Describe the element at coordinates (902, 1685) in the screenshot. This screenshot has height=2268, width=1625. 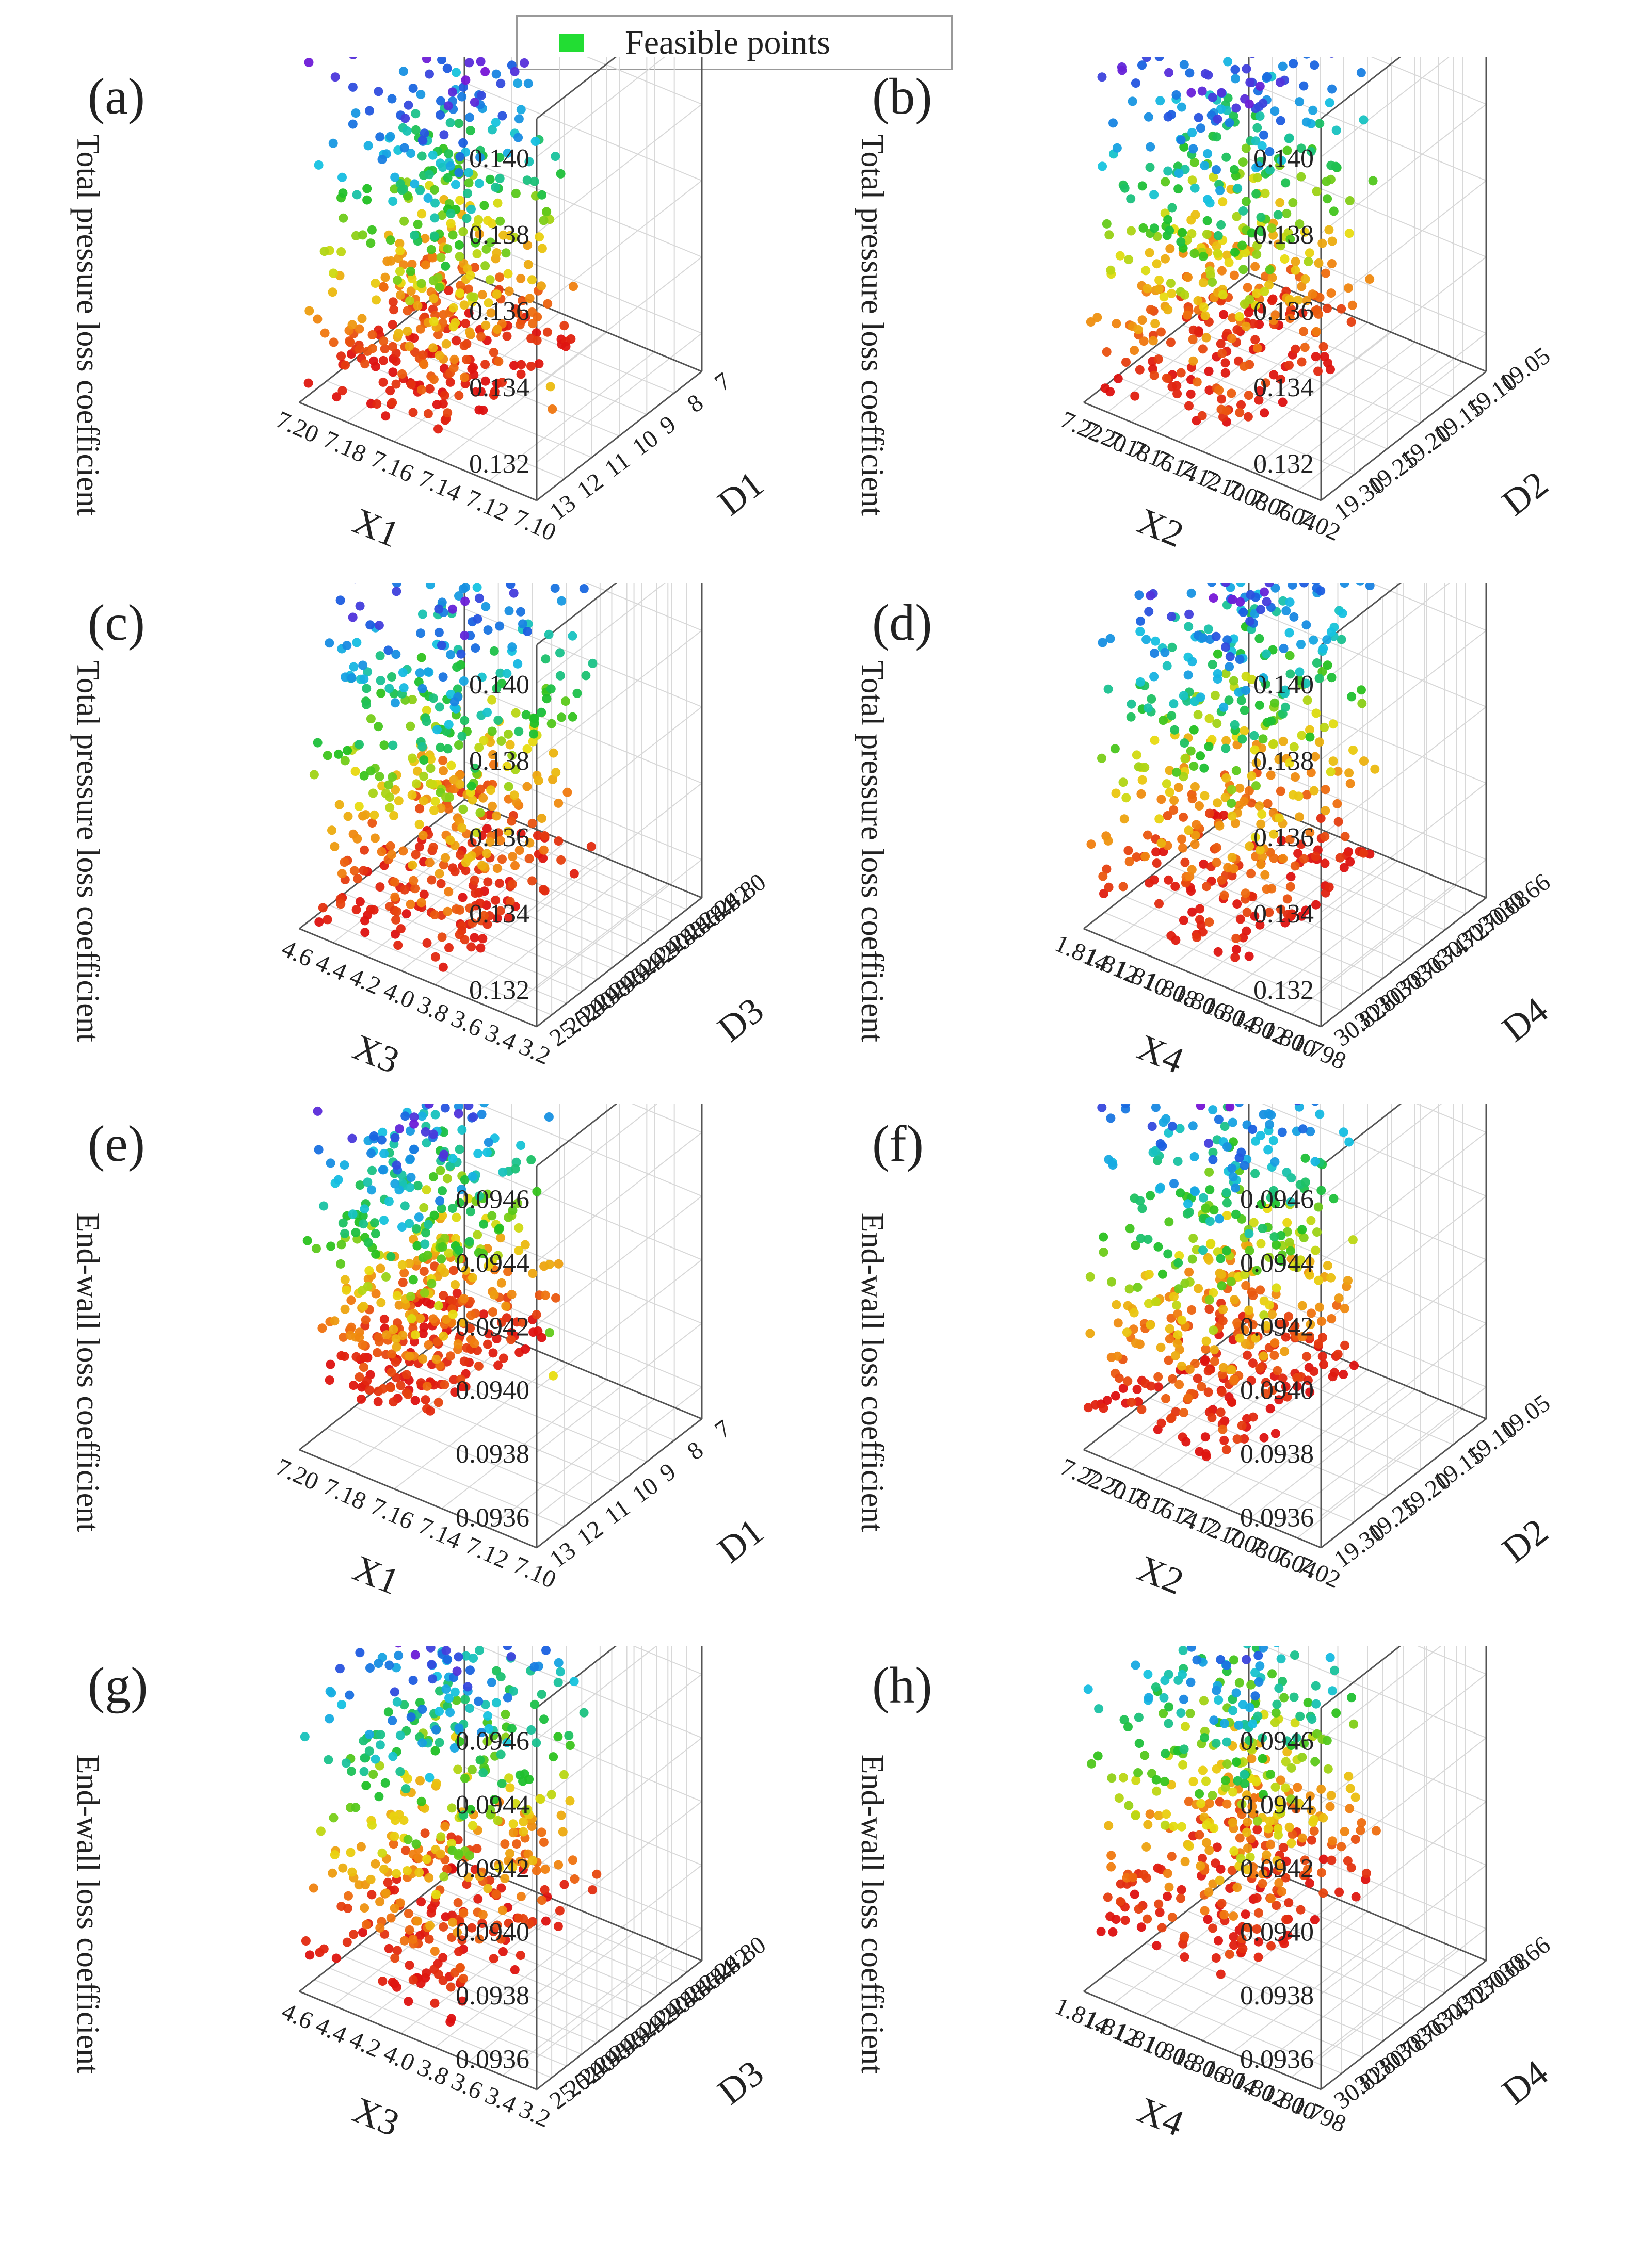
I see `panel-label: (h)` at that location.